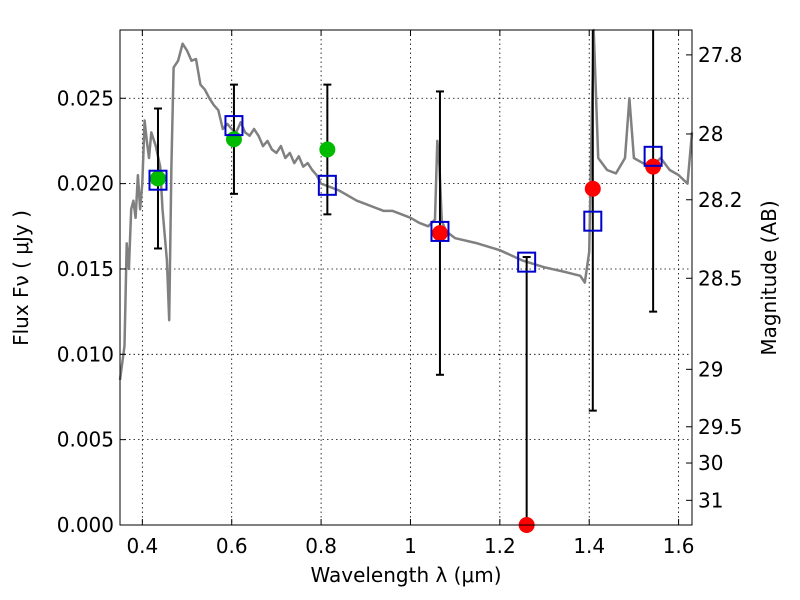  Describe the element at coordinates (405, 575) in the screenshot. I see `x-axis-title: Wavelength λ (μm)` at that location.